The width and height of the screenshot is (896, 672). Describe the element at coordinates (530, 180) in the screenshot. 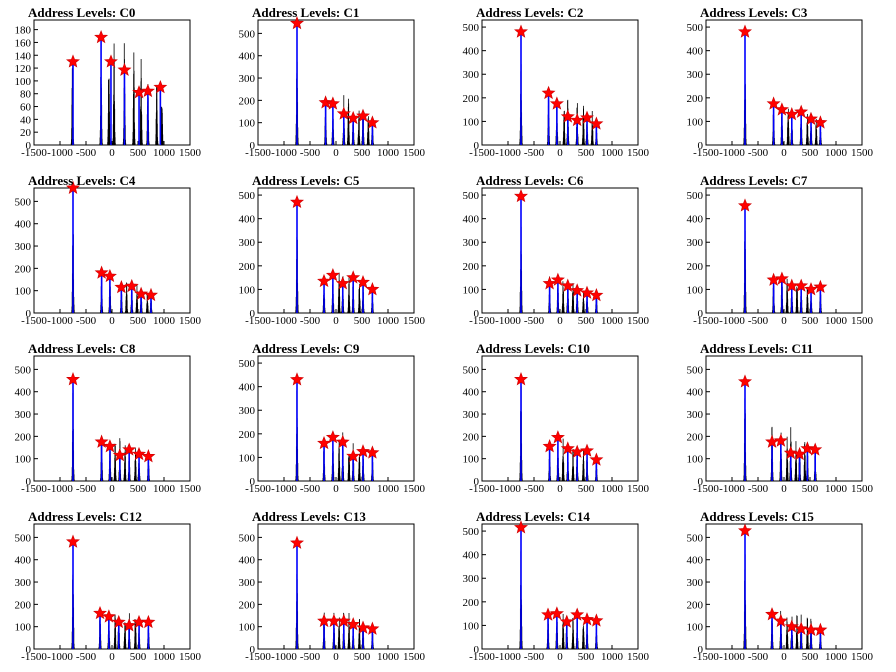

I see `panel-title: Address Levels: C6` at that location.